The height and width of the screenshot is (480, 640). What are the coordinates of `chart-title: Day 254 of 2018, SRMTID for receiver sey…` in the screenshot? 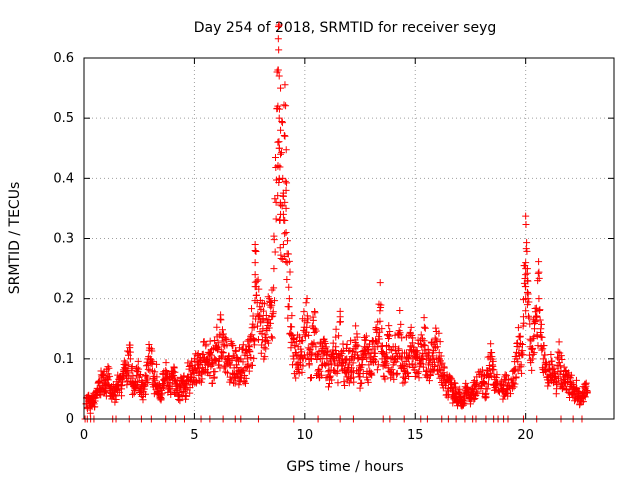 It's located at (345, 28).